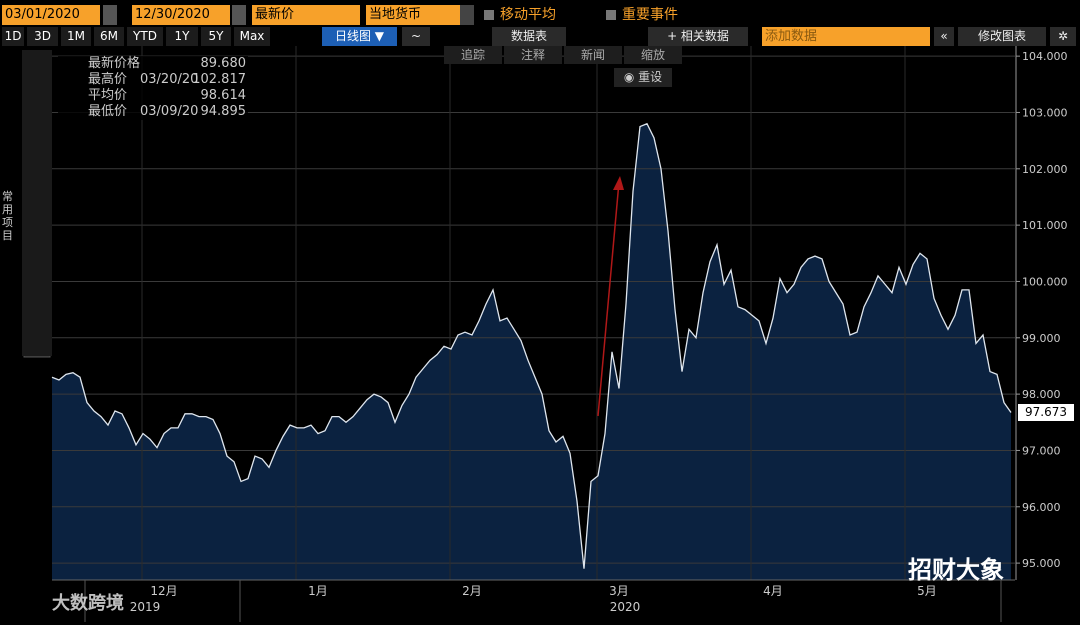 The width and height of the screenshot is (1080, 625). I want to click on y-tick-label: 101.000, so click(1045, 225).